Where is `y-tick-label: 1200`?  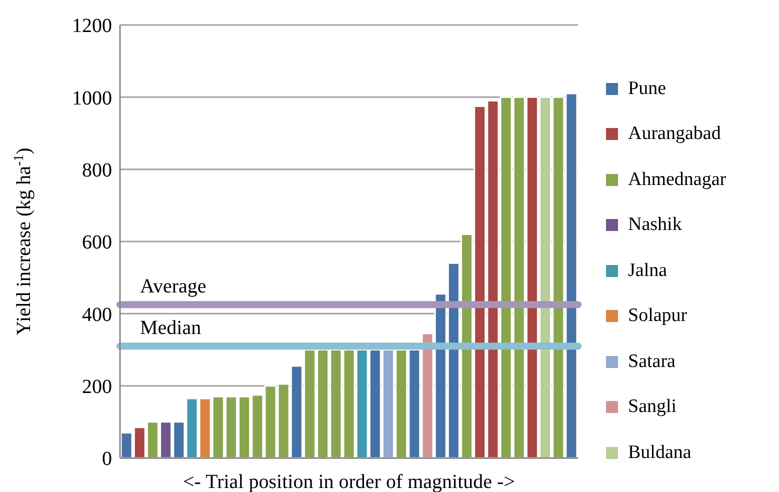
y-tick-label: 1200 is located at coordinates (92, 26).